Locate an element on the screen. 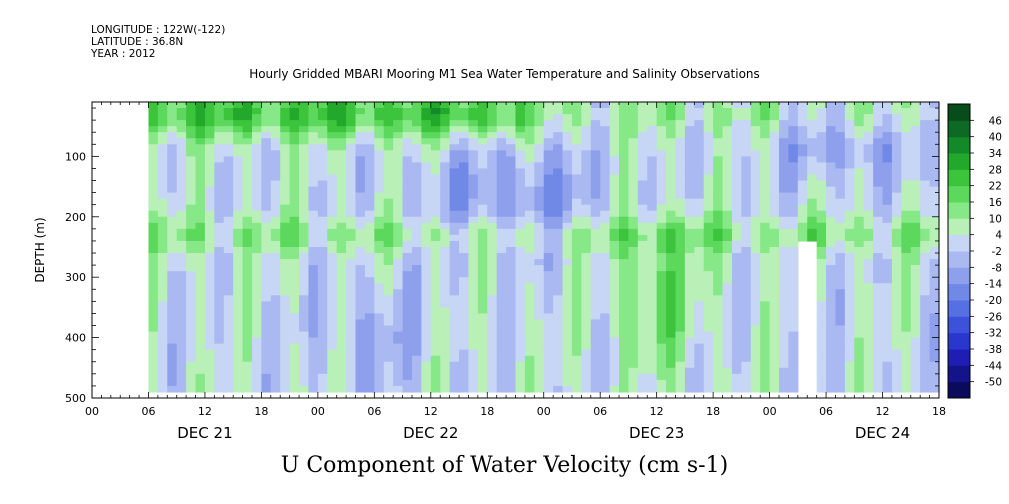  colorbar-label: -26 is located at coordinates (993, 317).